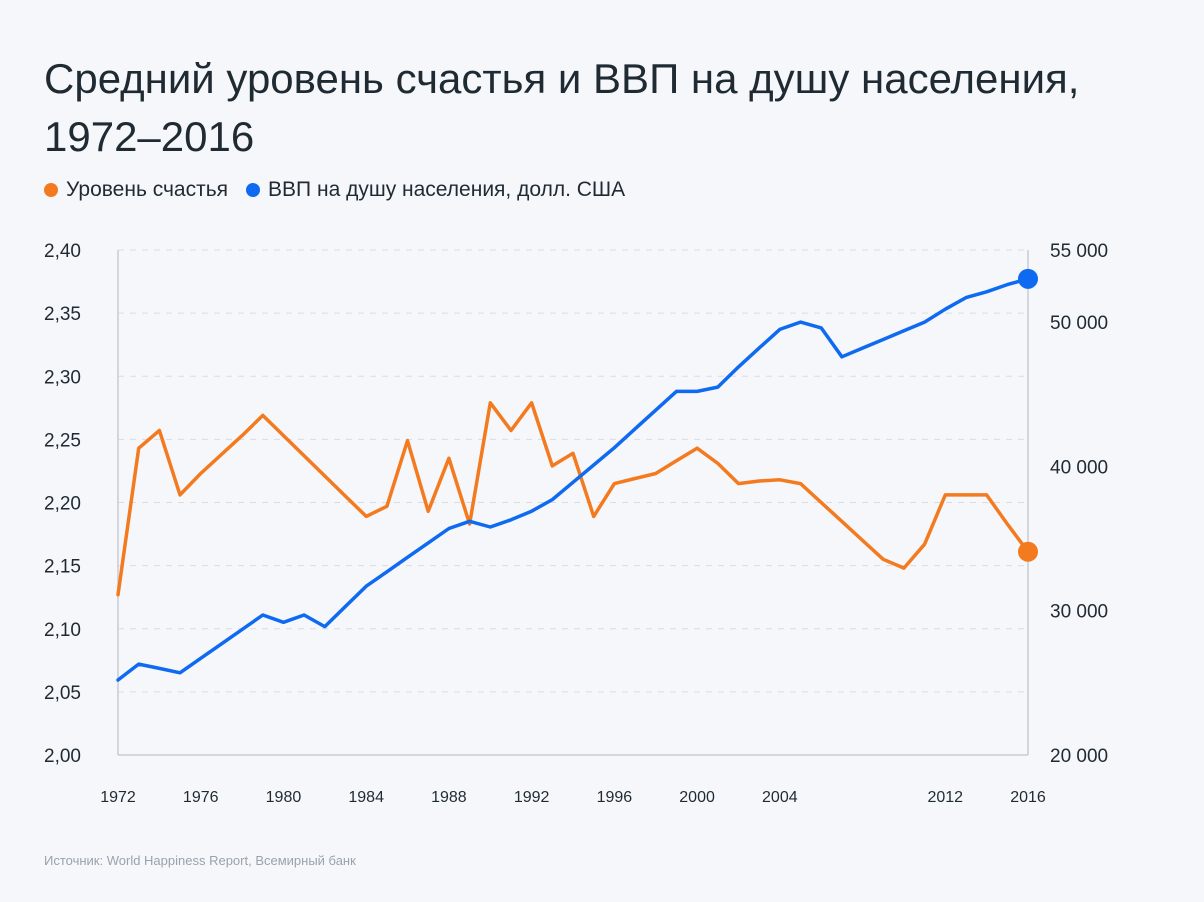 The width and height of the screenshot is (1204, 902). Describe the element at coordinates (1028, 551) in the screenshot. I see `happiness-end-marker` at that location.